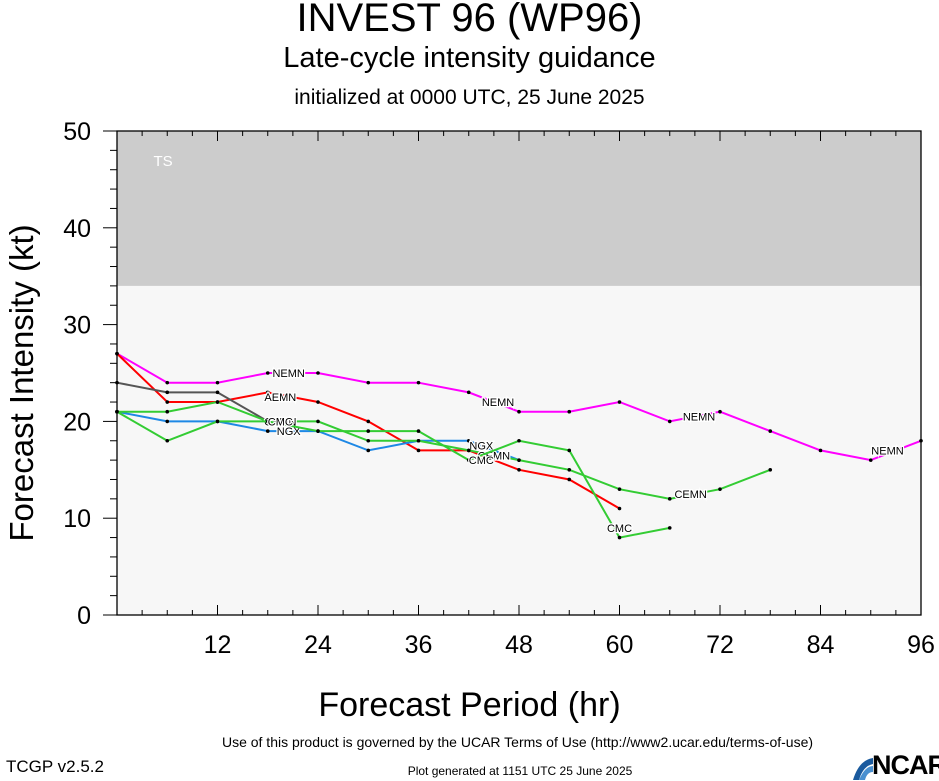  Describe the element at coordinates (55, 766) in the screenshot. I see `version-label: TCGP v2.5.2` at that location.